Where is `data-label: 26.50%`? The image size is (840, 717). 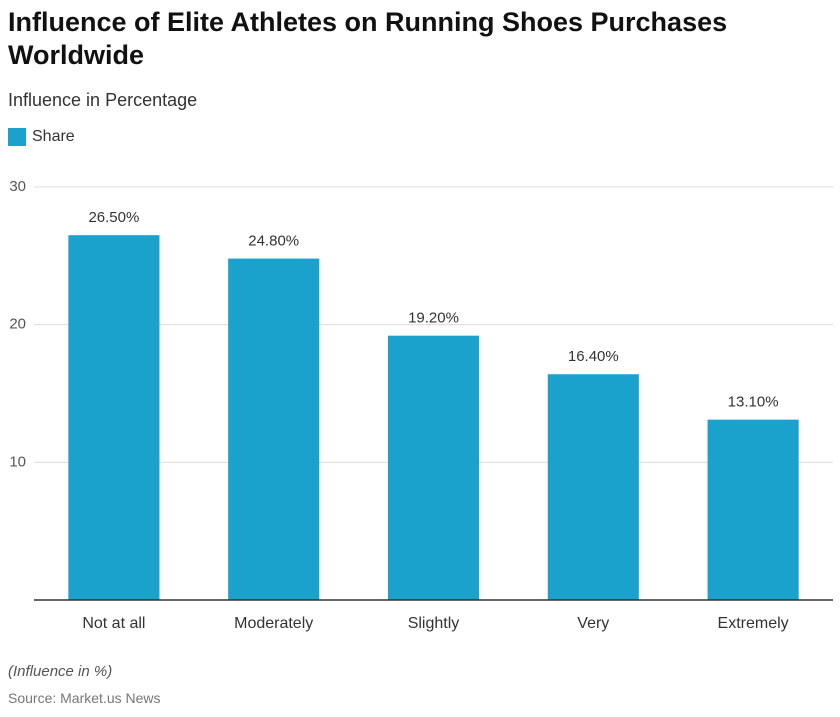 data-label: 26.50% is located at coordinates (113, 217).